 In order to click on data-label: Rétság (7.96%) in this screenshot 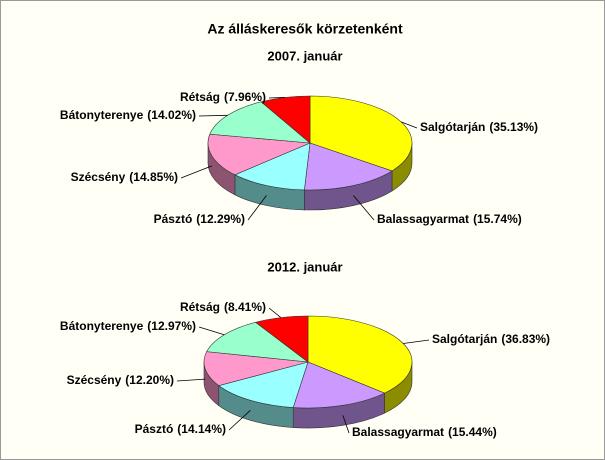, I will do `click(223, 97)`.